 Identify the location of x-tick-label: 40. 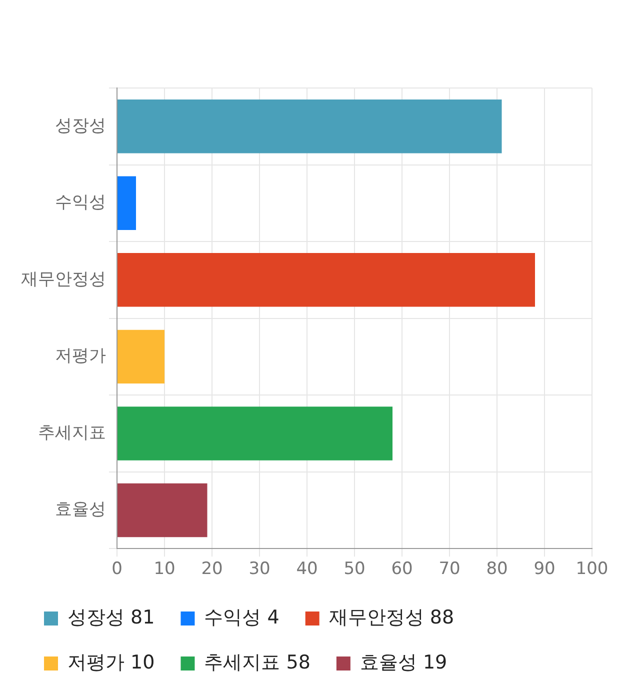
(307, 569).